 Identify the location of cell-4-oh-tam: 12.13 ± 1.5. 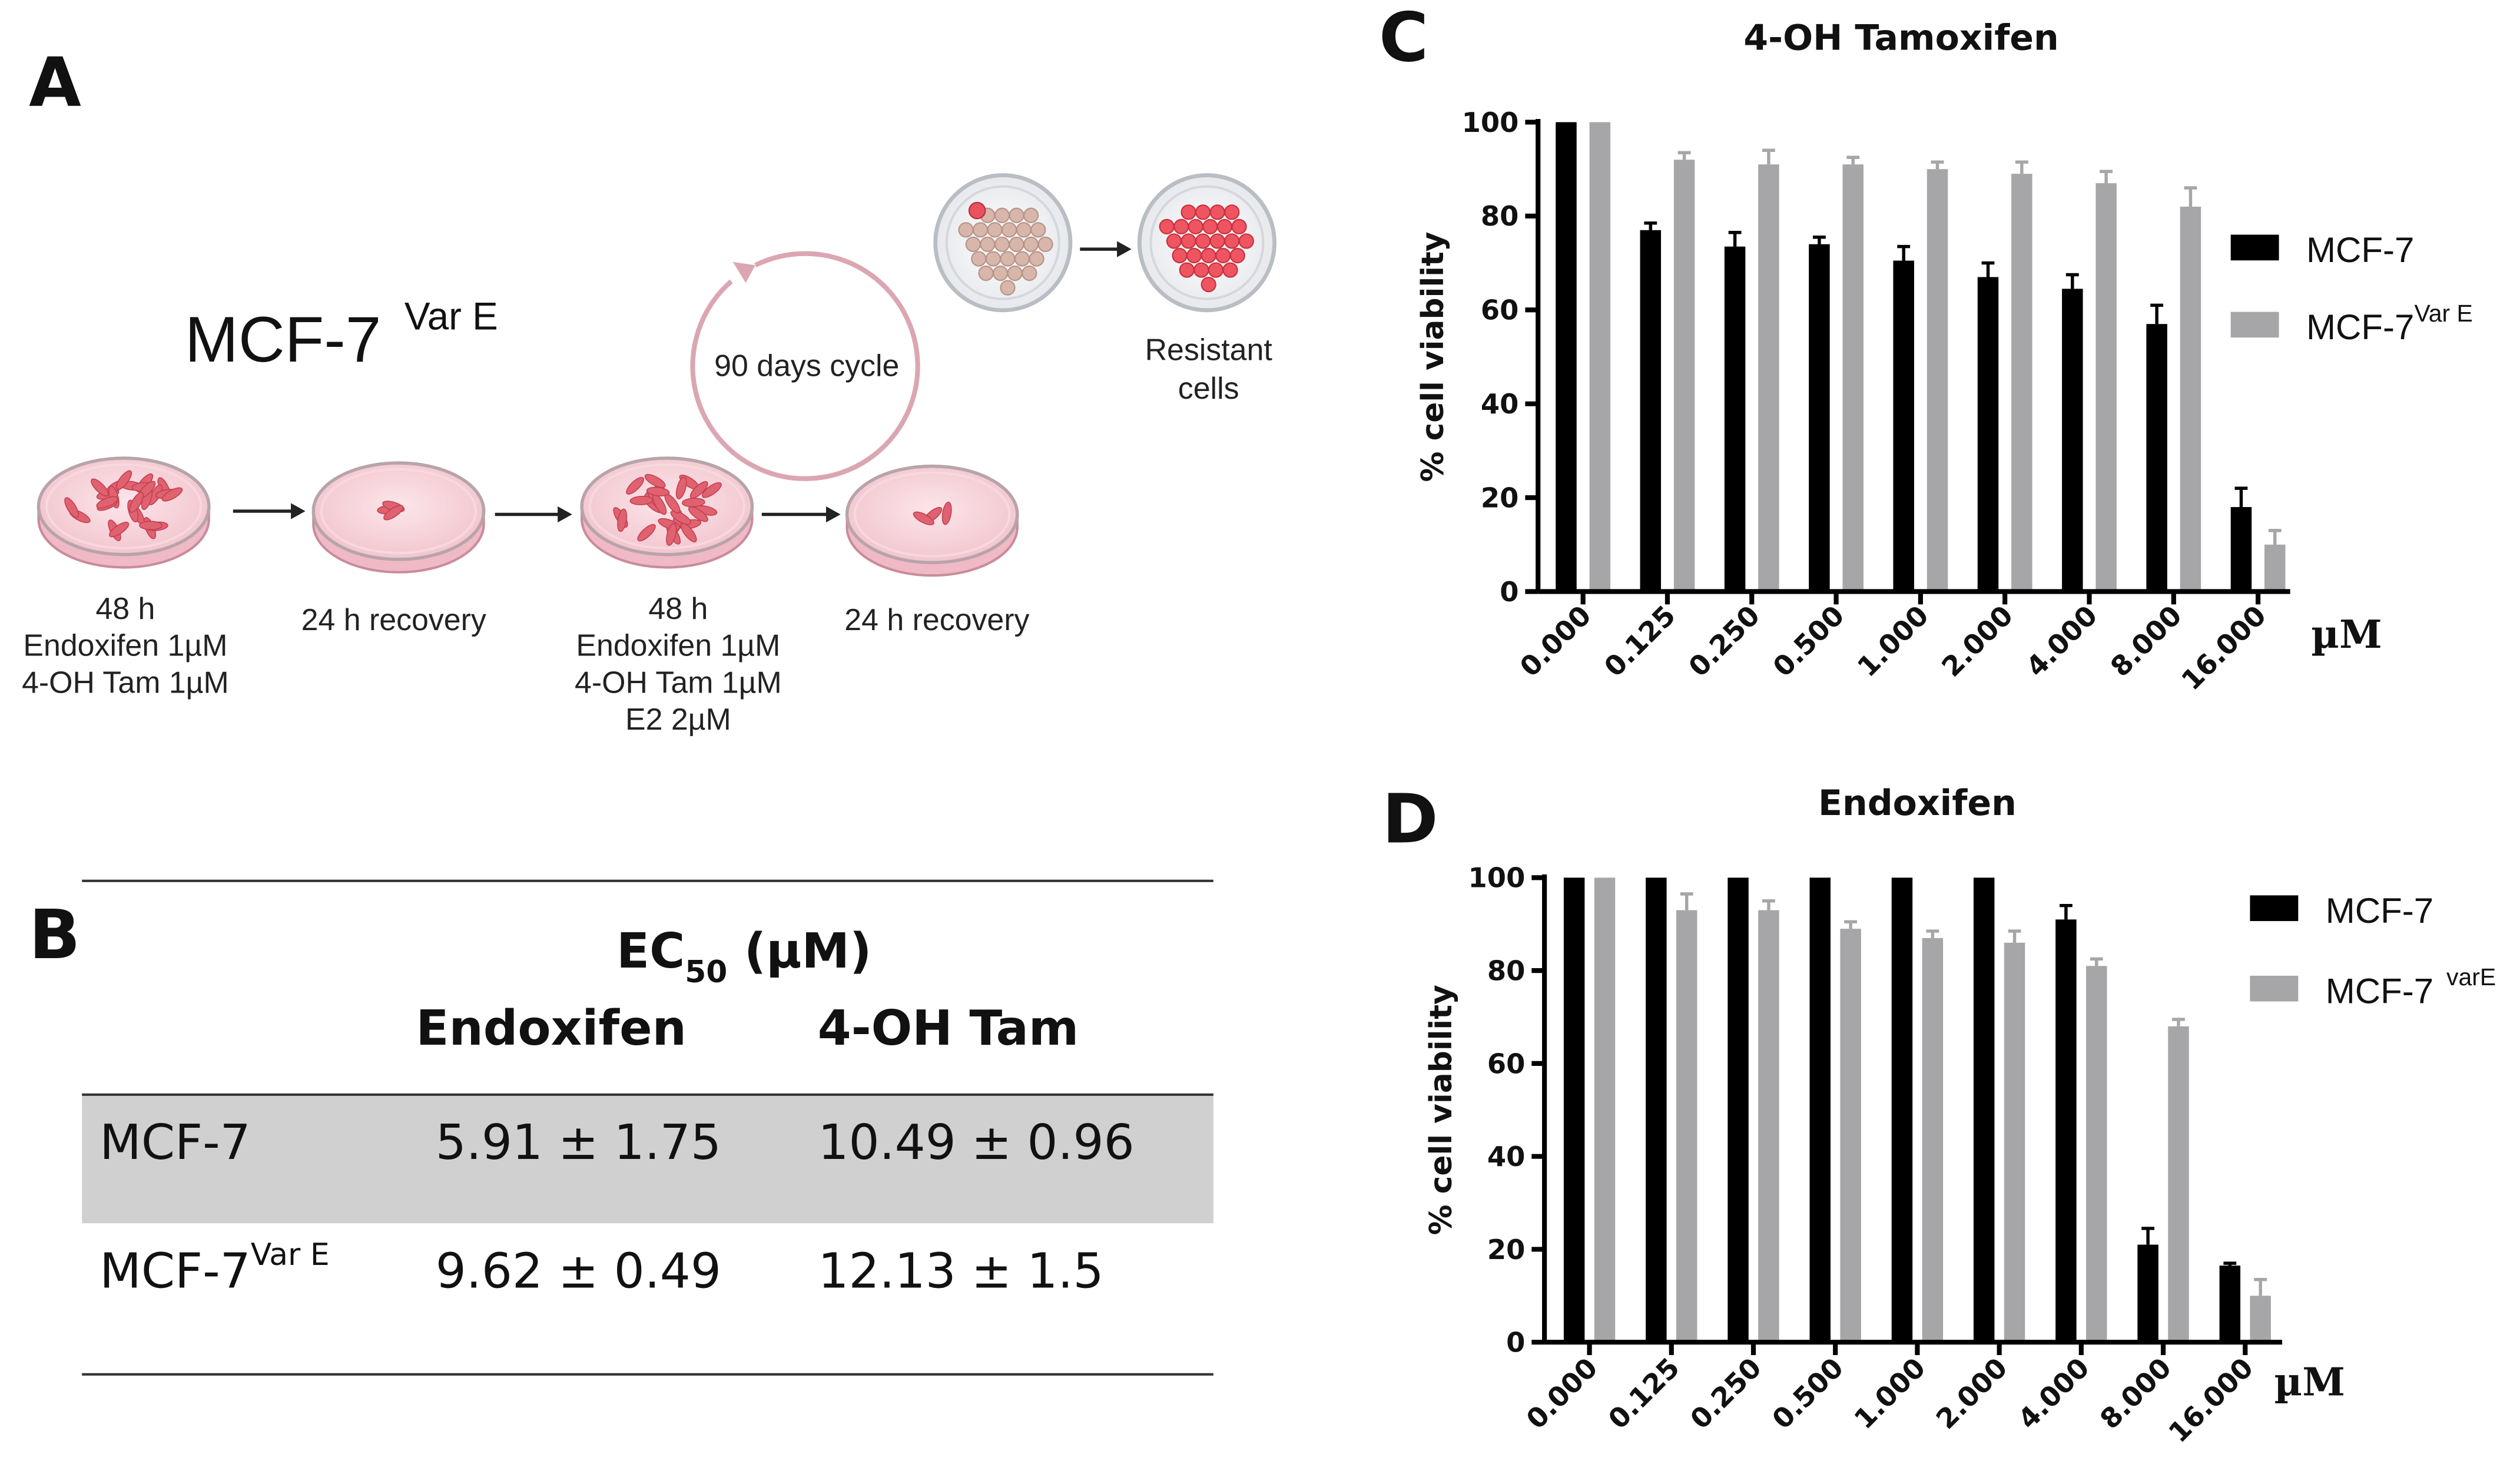
(960, 1271).